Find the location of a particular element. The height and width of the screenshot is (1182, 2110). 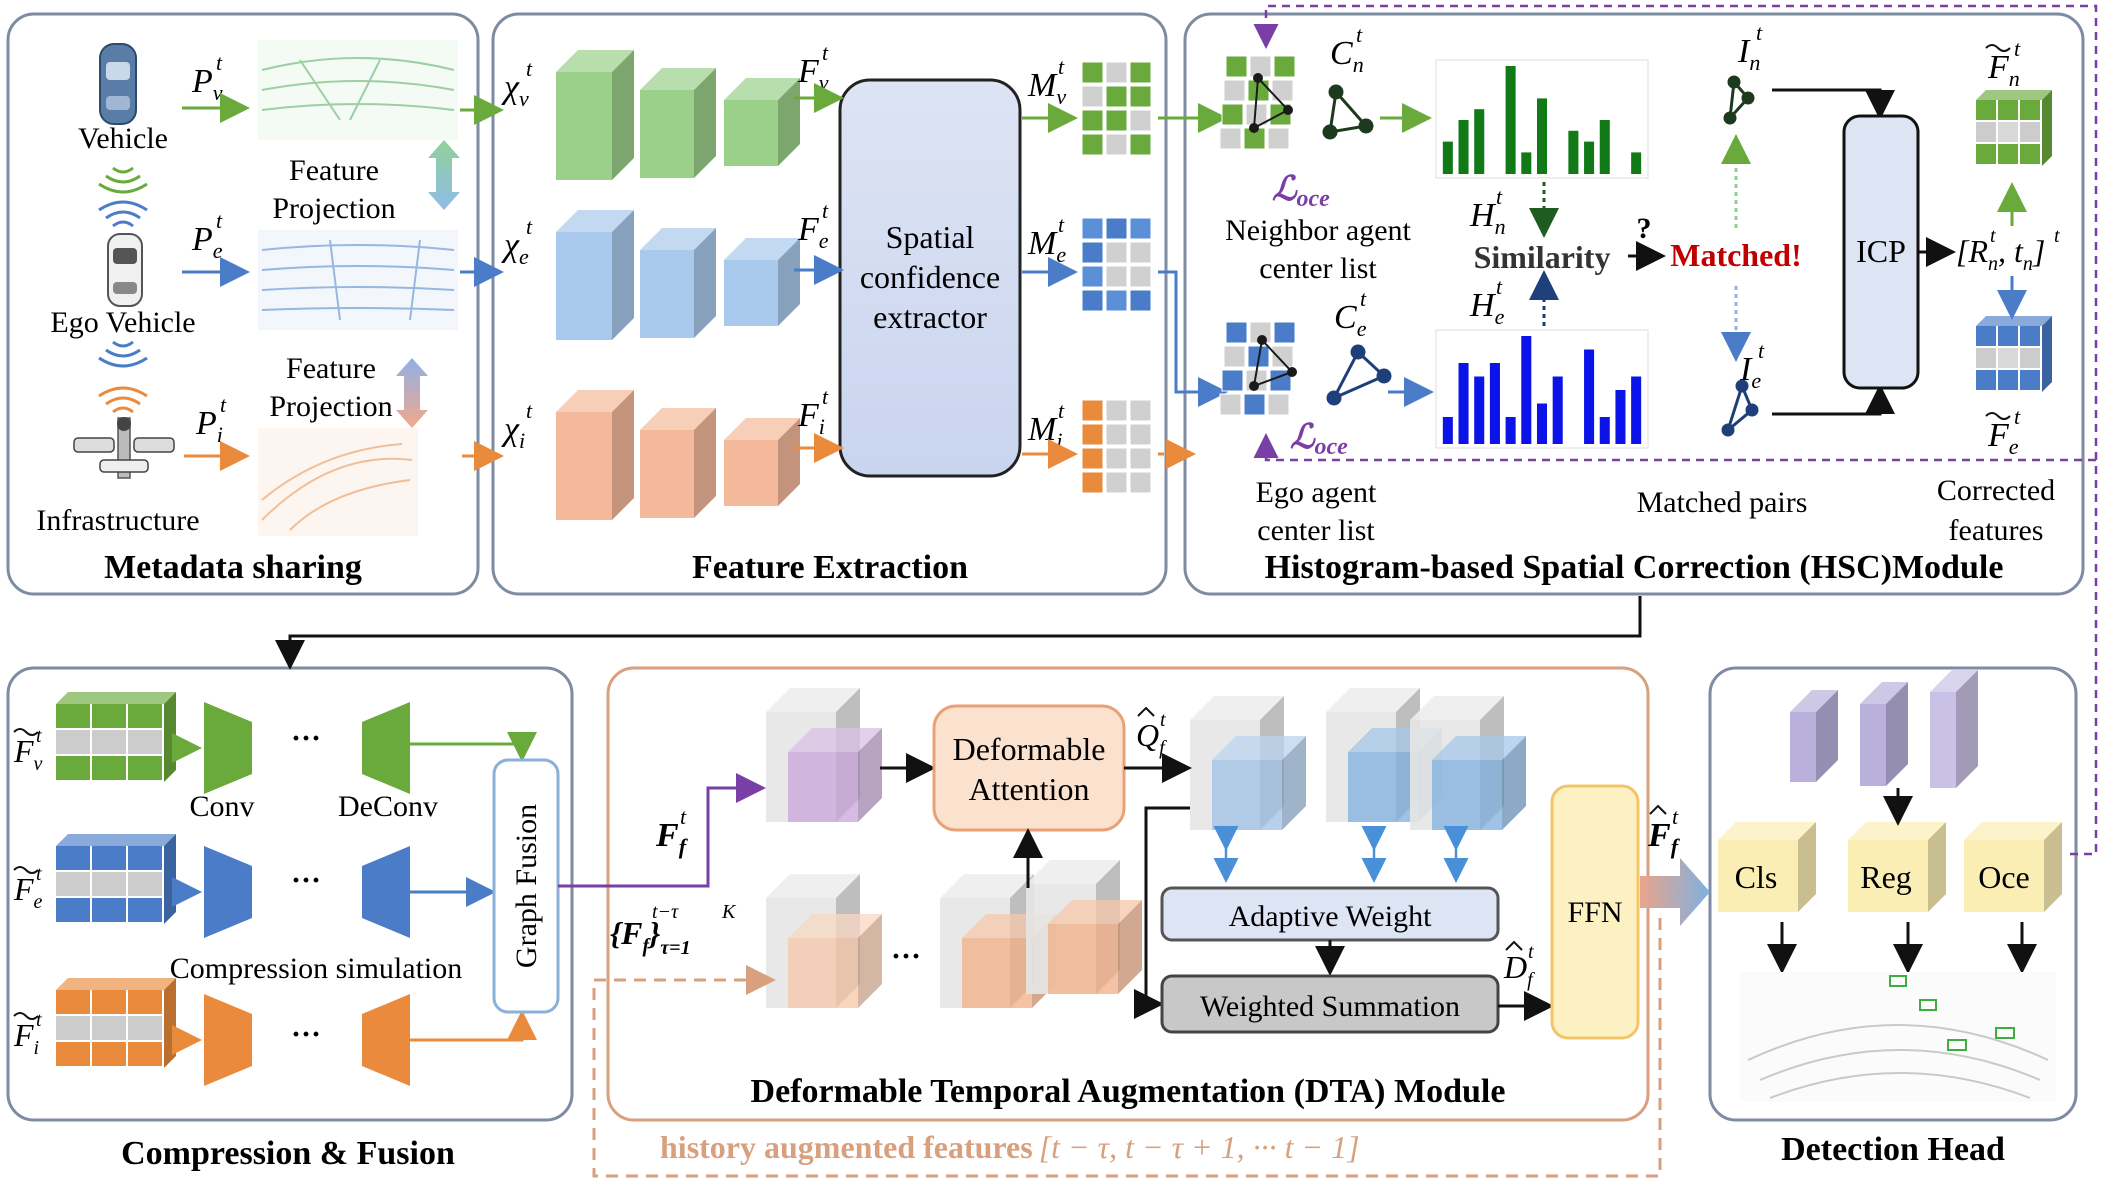

comp-cube-e is located at coordinates (116, 879).